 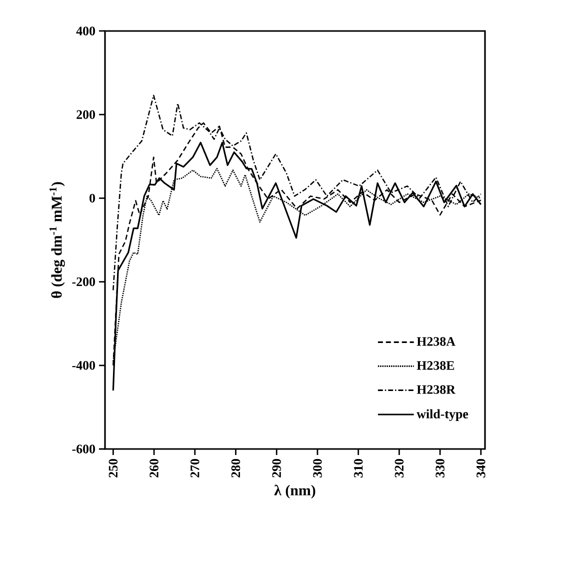 I want to click on legend-label: H238A, so click(x=436, y=341).